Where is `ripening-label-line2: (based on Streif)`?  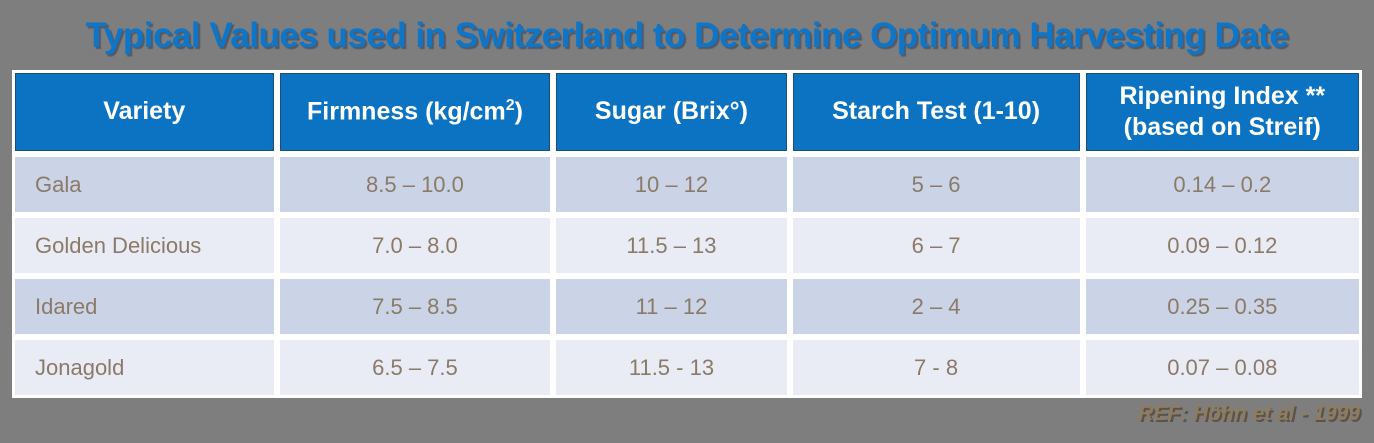
ripening-label-line2: (based on Streif) is located at coordinates (1222, 127).